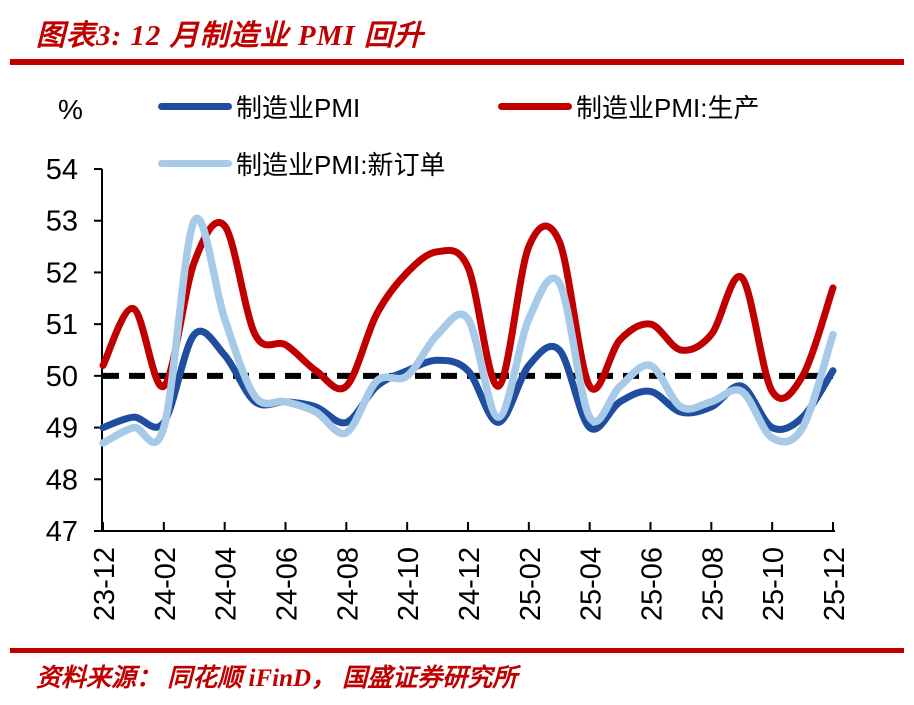 The height and width of the screenshot is (705, 914). What do you see at coordinates (70, 109) in the screenshot?
I see `y-axis-unit-label: %` at bounding box center [70, 109].